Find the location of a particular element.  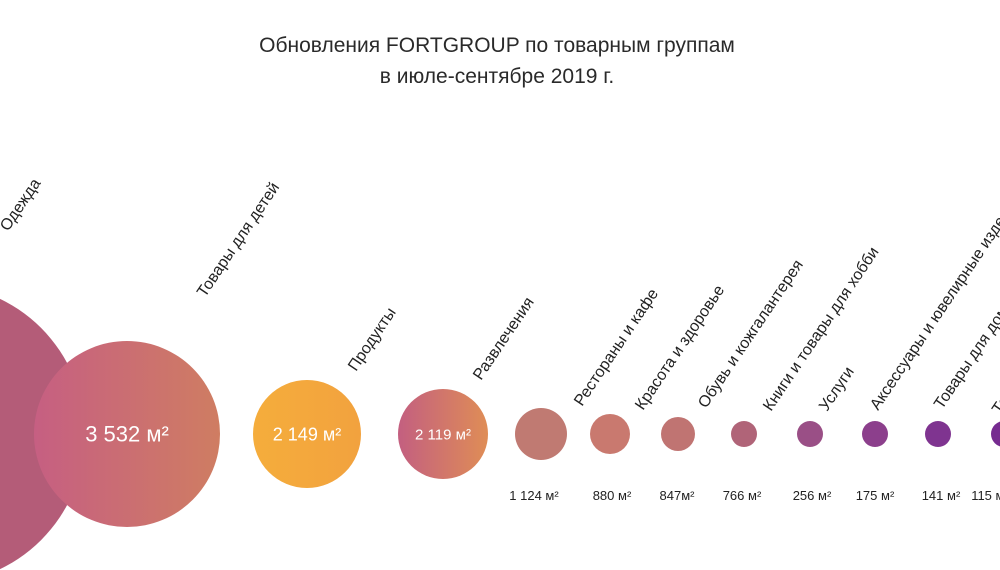

value-label-3: 2 149 м² is located at coordinates (307, 434).